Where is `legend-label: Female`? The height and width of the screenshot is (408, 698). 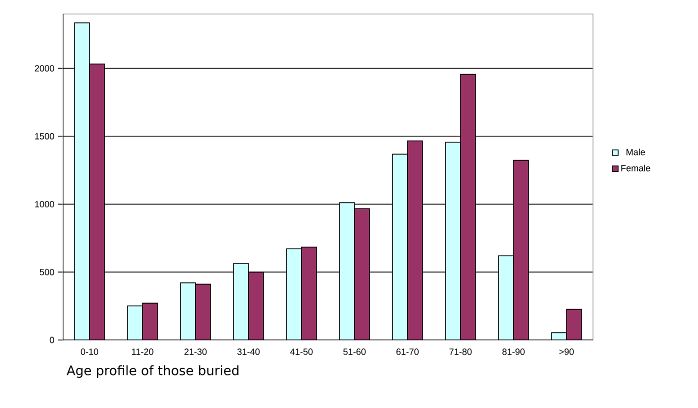 legend-label: Female is located at coordinates (635, 168).